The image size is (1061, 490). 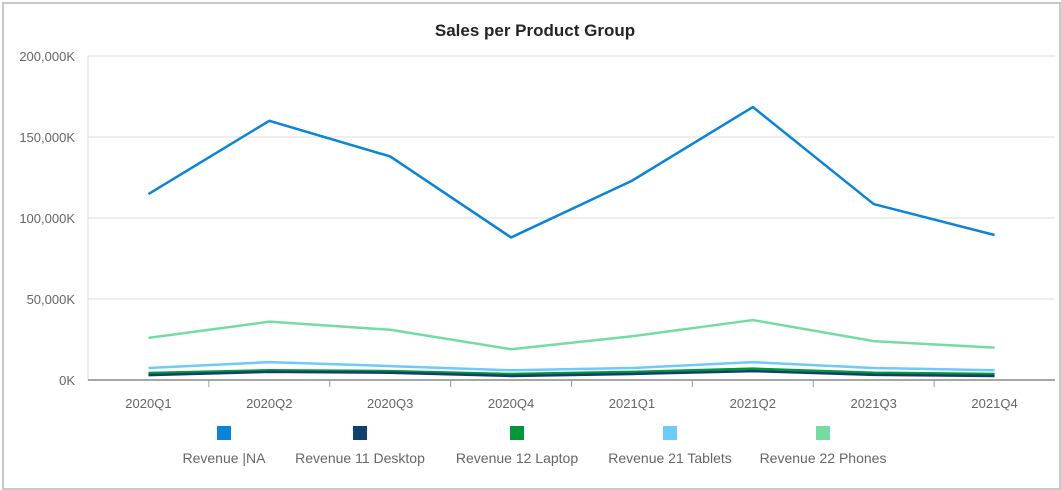 I want to click on legend-label: Revenue 21 Tablets, so click(x=670, y=458).